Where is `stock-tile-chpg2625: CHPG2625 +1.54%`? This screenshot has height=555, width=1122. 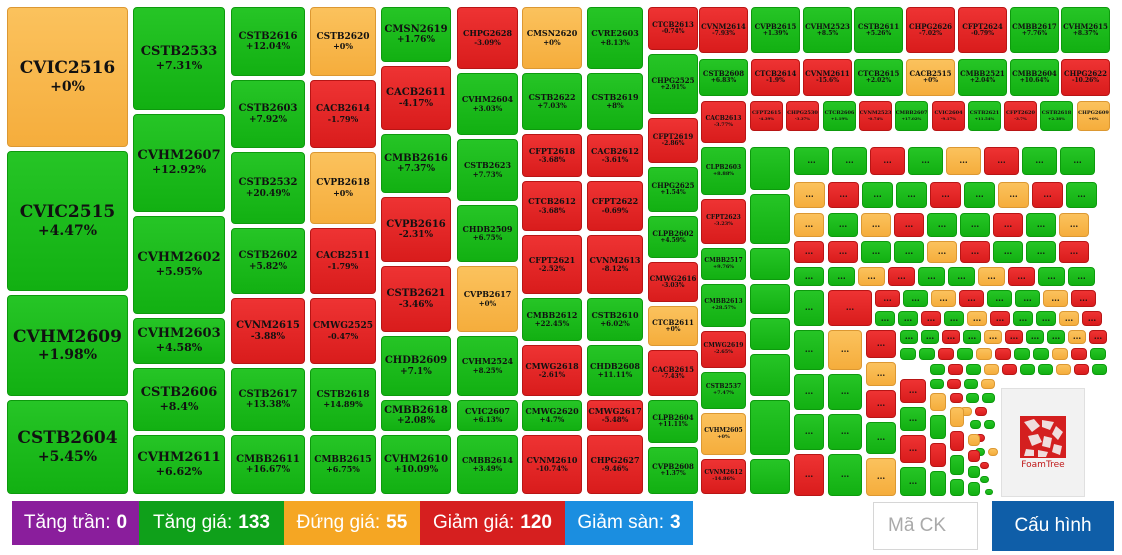 stock-tile-chpg2625: CHPG2625 +1.54% is located at coordinates (673, 189).